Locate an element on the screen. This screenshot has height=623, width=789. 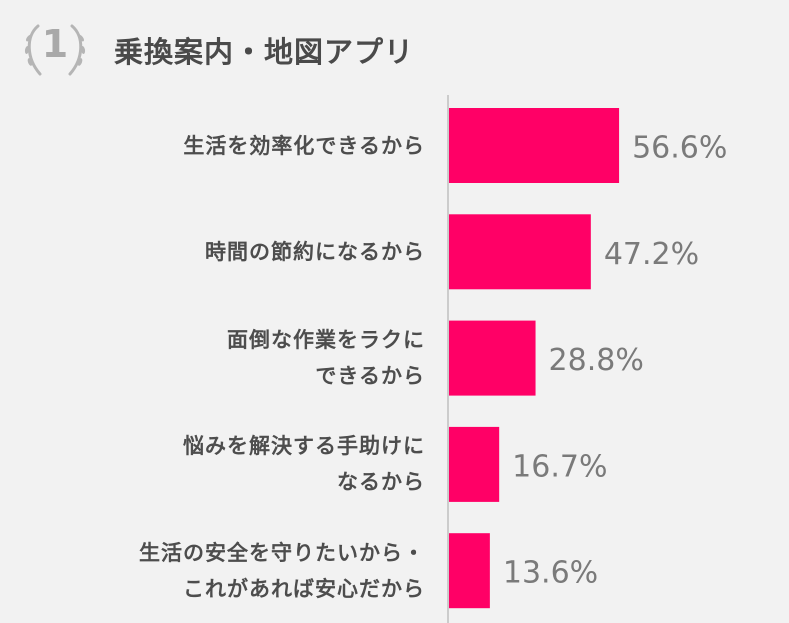
category-label-line: これがあれば安心だから is located at coordinates (304, 588).